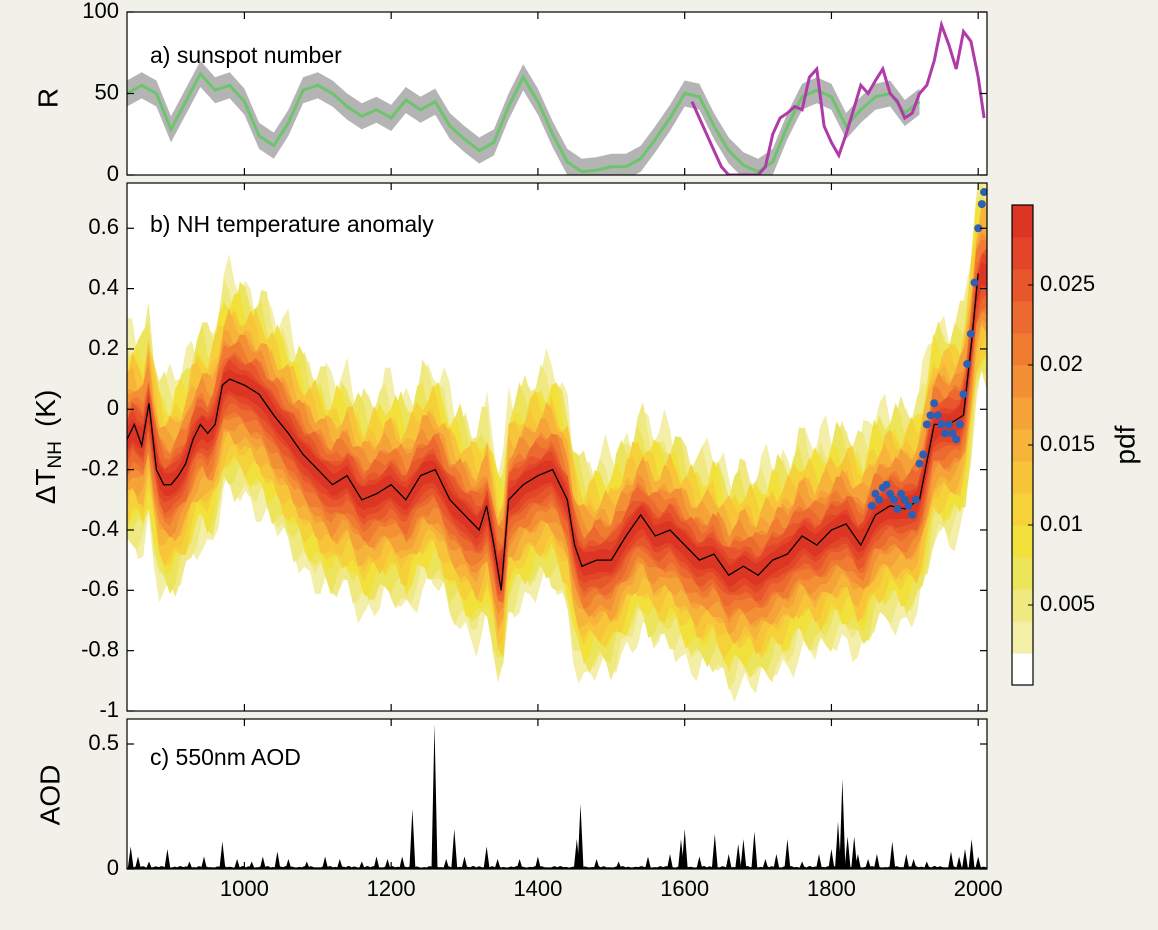 This screenshot has width=1158, height=930. I want to click on panel-b-ylabel-subscript: NH, so click(55, 454).